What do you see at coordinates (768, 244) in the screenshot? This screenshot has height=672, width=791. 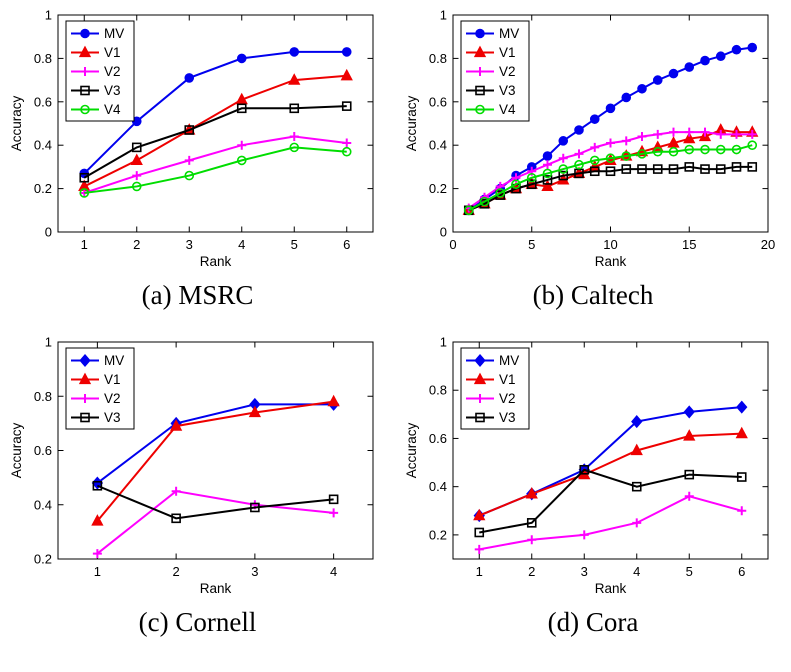 I see `svg-text: 20` at bounding box center [768, 244].